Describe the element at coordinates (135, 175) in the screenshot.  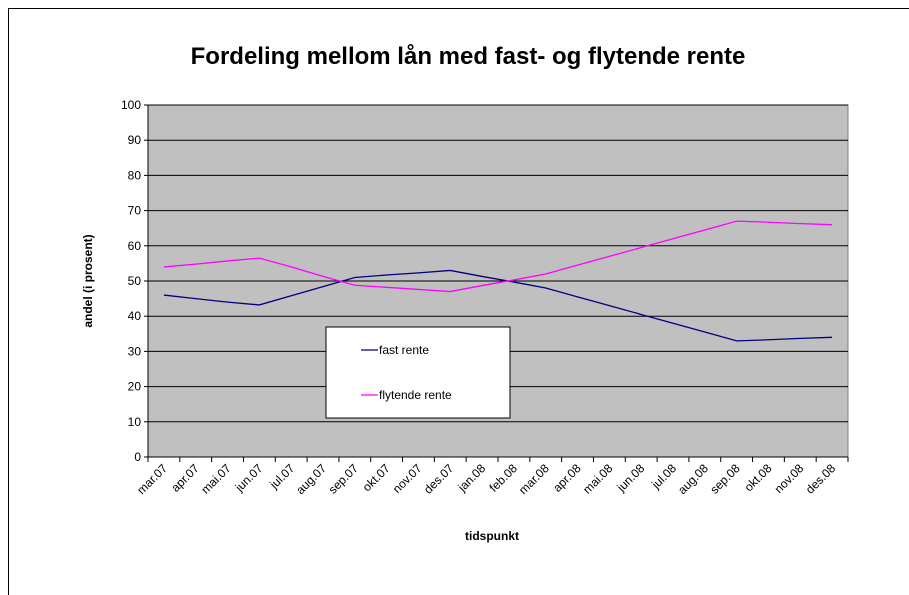
I see `y-tick-label: 80` at that location.